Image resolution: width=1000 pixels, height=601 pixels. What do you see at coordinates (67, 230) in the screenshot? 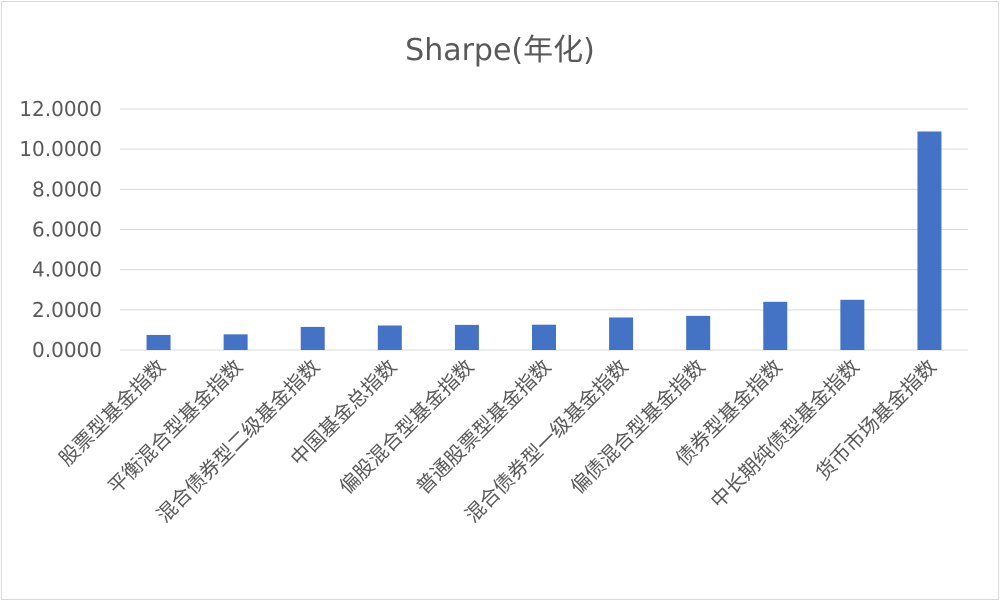
I see `y-tick-label: 6.0000` at bounding box center [67, 230].